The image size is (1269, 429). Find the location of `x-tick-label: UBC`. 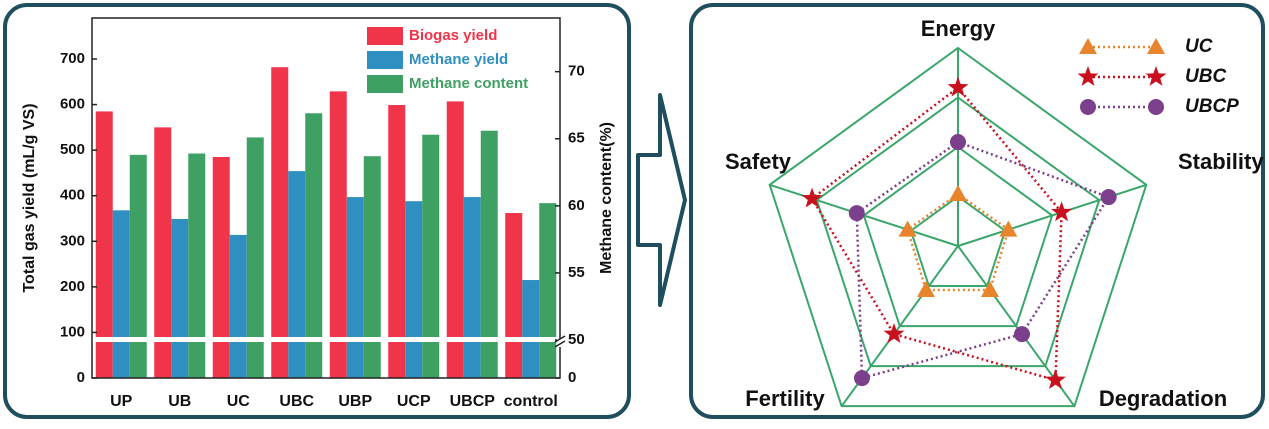

x-tick-label: UBC is located at coordinates (296, 401).